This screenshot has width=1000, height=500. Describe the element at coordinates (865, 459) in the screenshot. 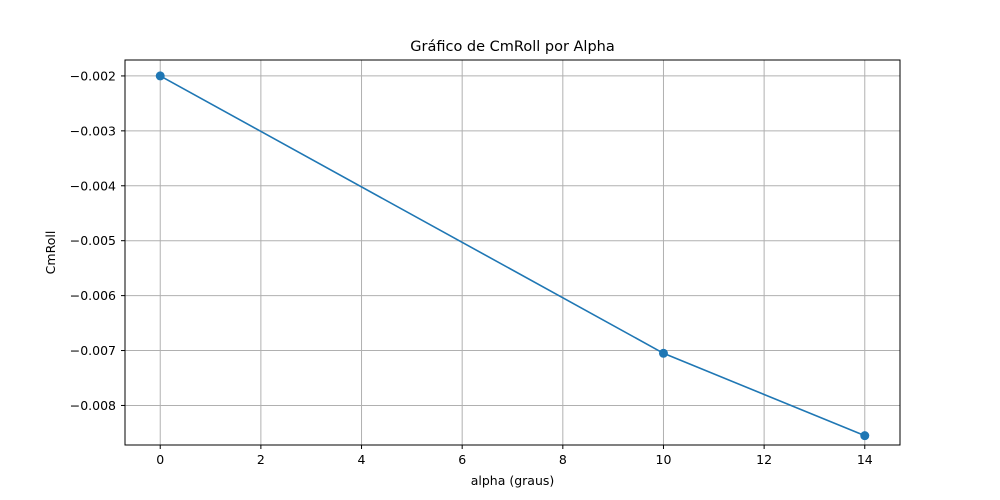

I see `x-tick-label: 14` at that location.